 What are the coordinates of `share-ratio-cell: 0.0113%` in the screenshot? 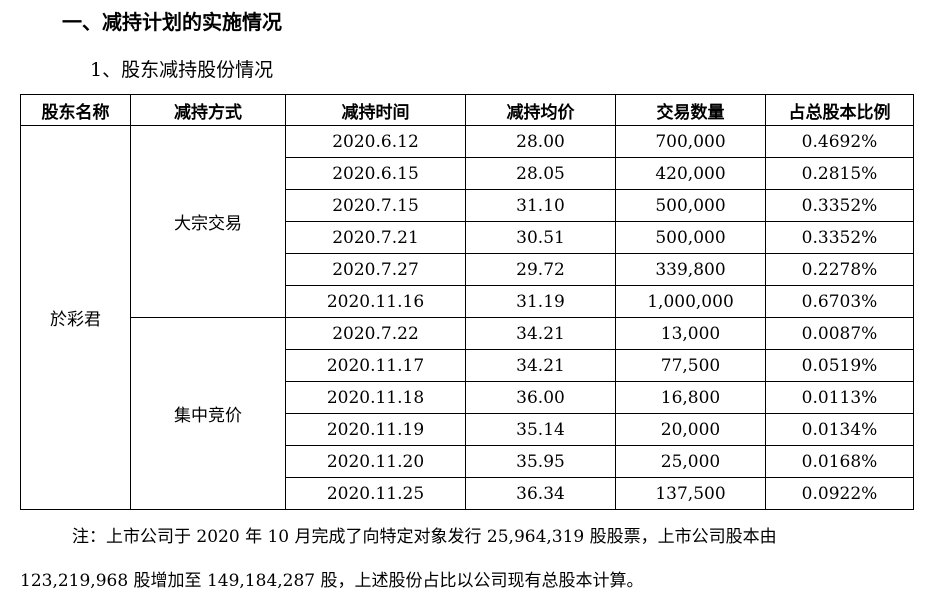 It's located at (839, 397).